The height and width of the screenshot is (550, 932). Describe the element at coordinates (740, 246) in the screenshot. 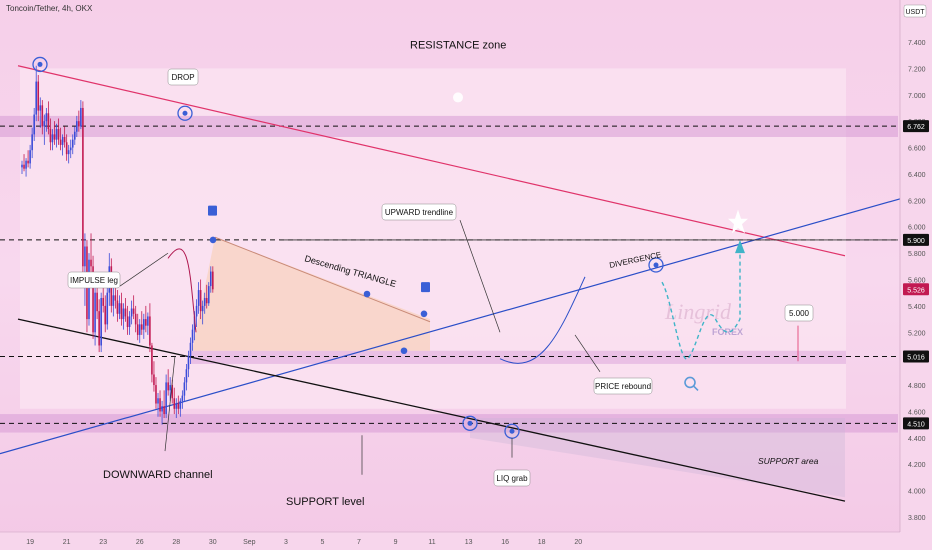

I see `projection-arrow` at that location.